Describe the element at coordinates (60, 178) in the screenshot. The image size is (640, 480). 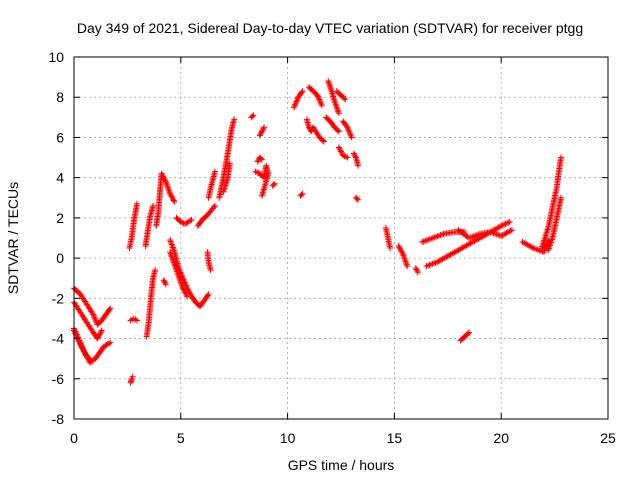
I see `y-tick-label: 4` at that location.